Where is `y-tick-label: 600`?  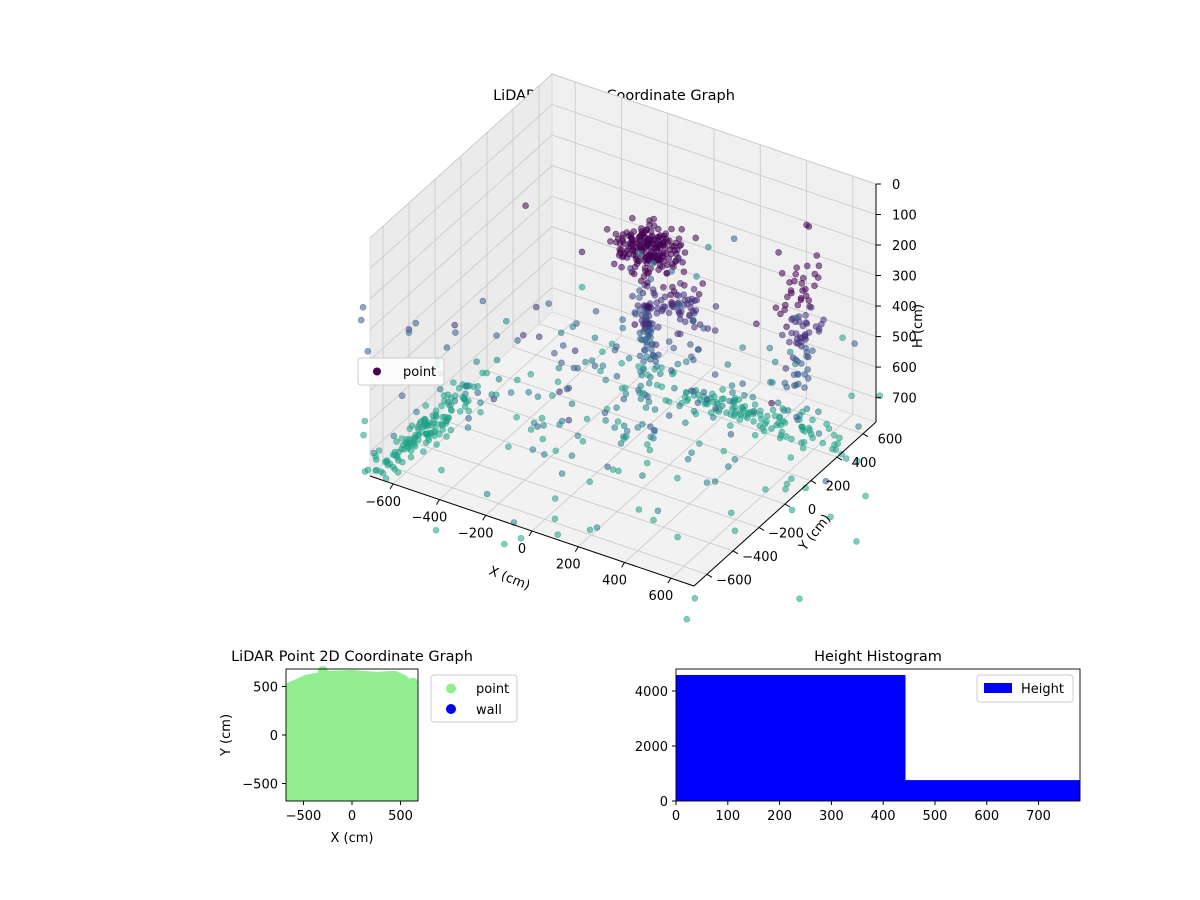 y-tick-label: 600 is located at coordinates (890, 440).